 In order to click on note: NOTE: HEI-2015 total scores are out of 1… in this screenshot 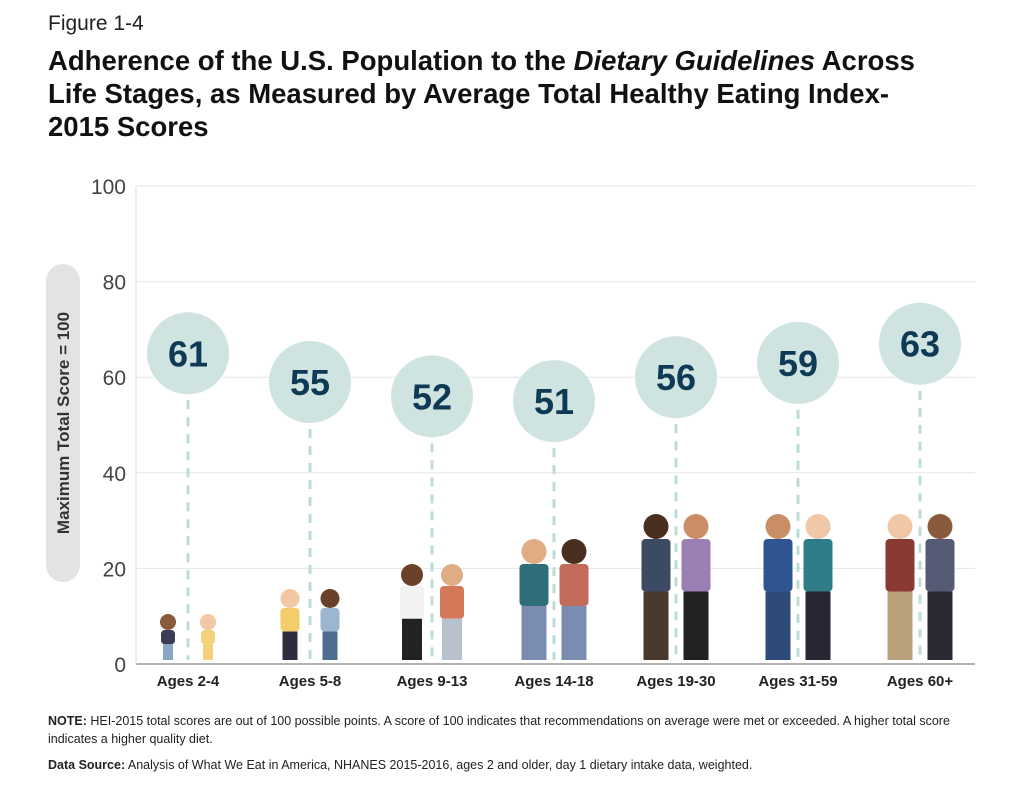, I will do `click(518, 730)`.